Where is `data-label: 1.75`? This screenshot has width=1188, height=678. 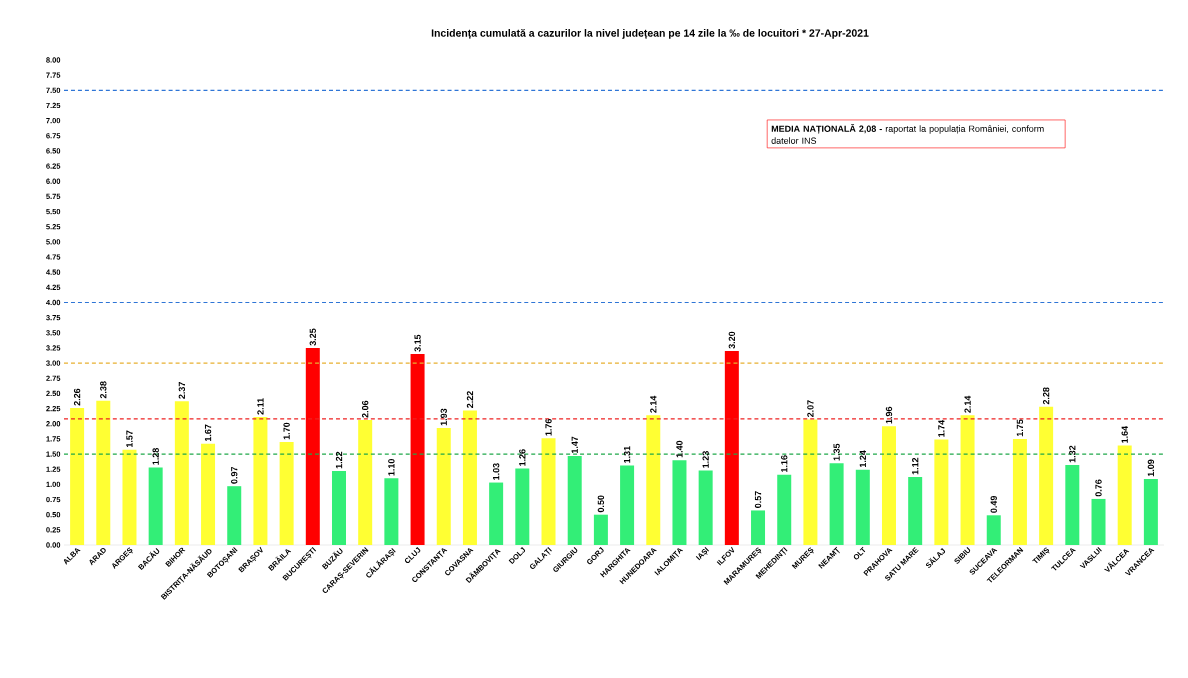 data-label: 1.75 is located at coordinates (1020, 428).